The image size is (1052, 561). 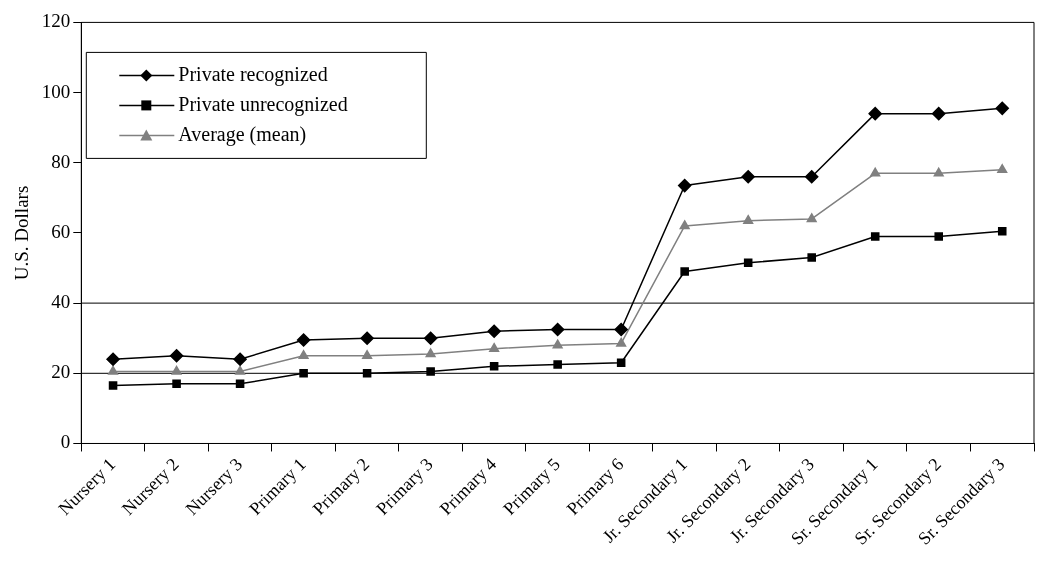 What do you see at coordinates (242, 134) in the screenshot?
I see `legend-label: Average (mean)` at bounding box center [242, 134].